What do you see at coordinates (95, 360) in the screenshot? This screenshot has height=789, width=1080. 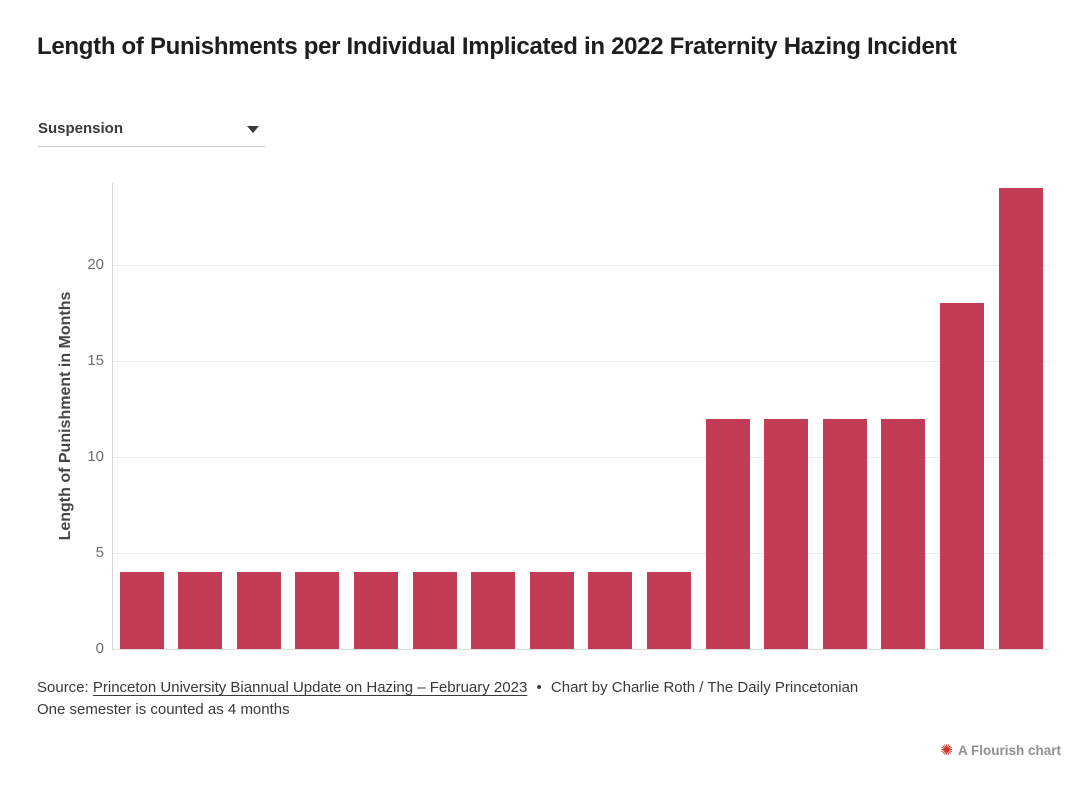 I see `y-tick-label-15: 15` at bounding box center [95, 360].